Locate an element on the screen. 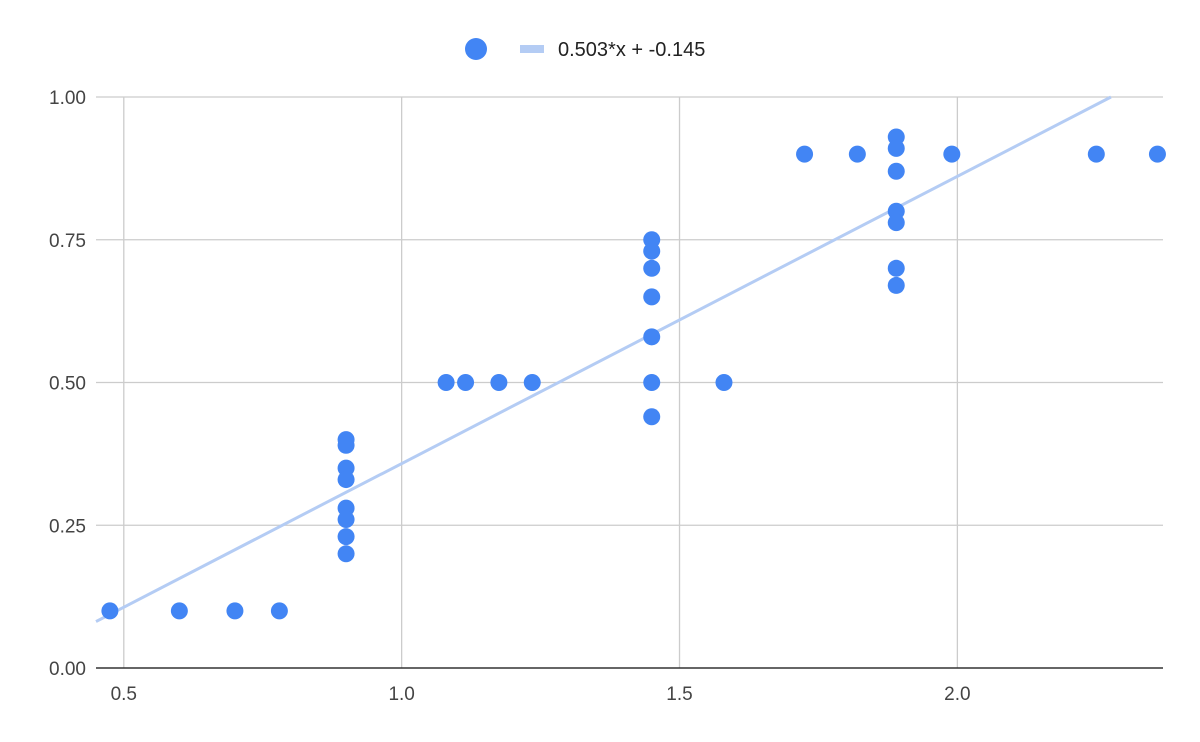 This screenshot has height=742, width=1200. x-tick-label: 1.5 is located at coordinates (679, 694).